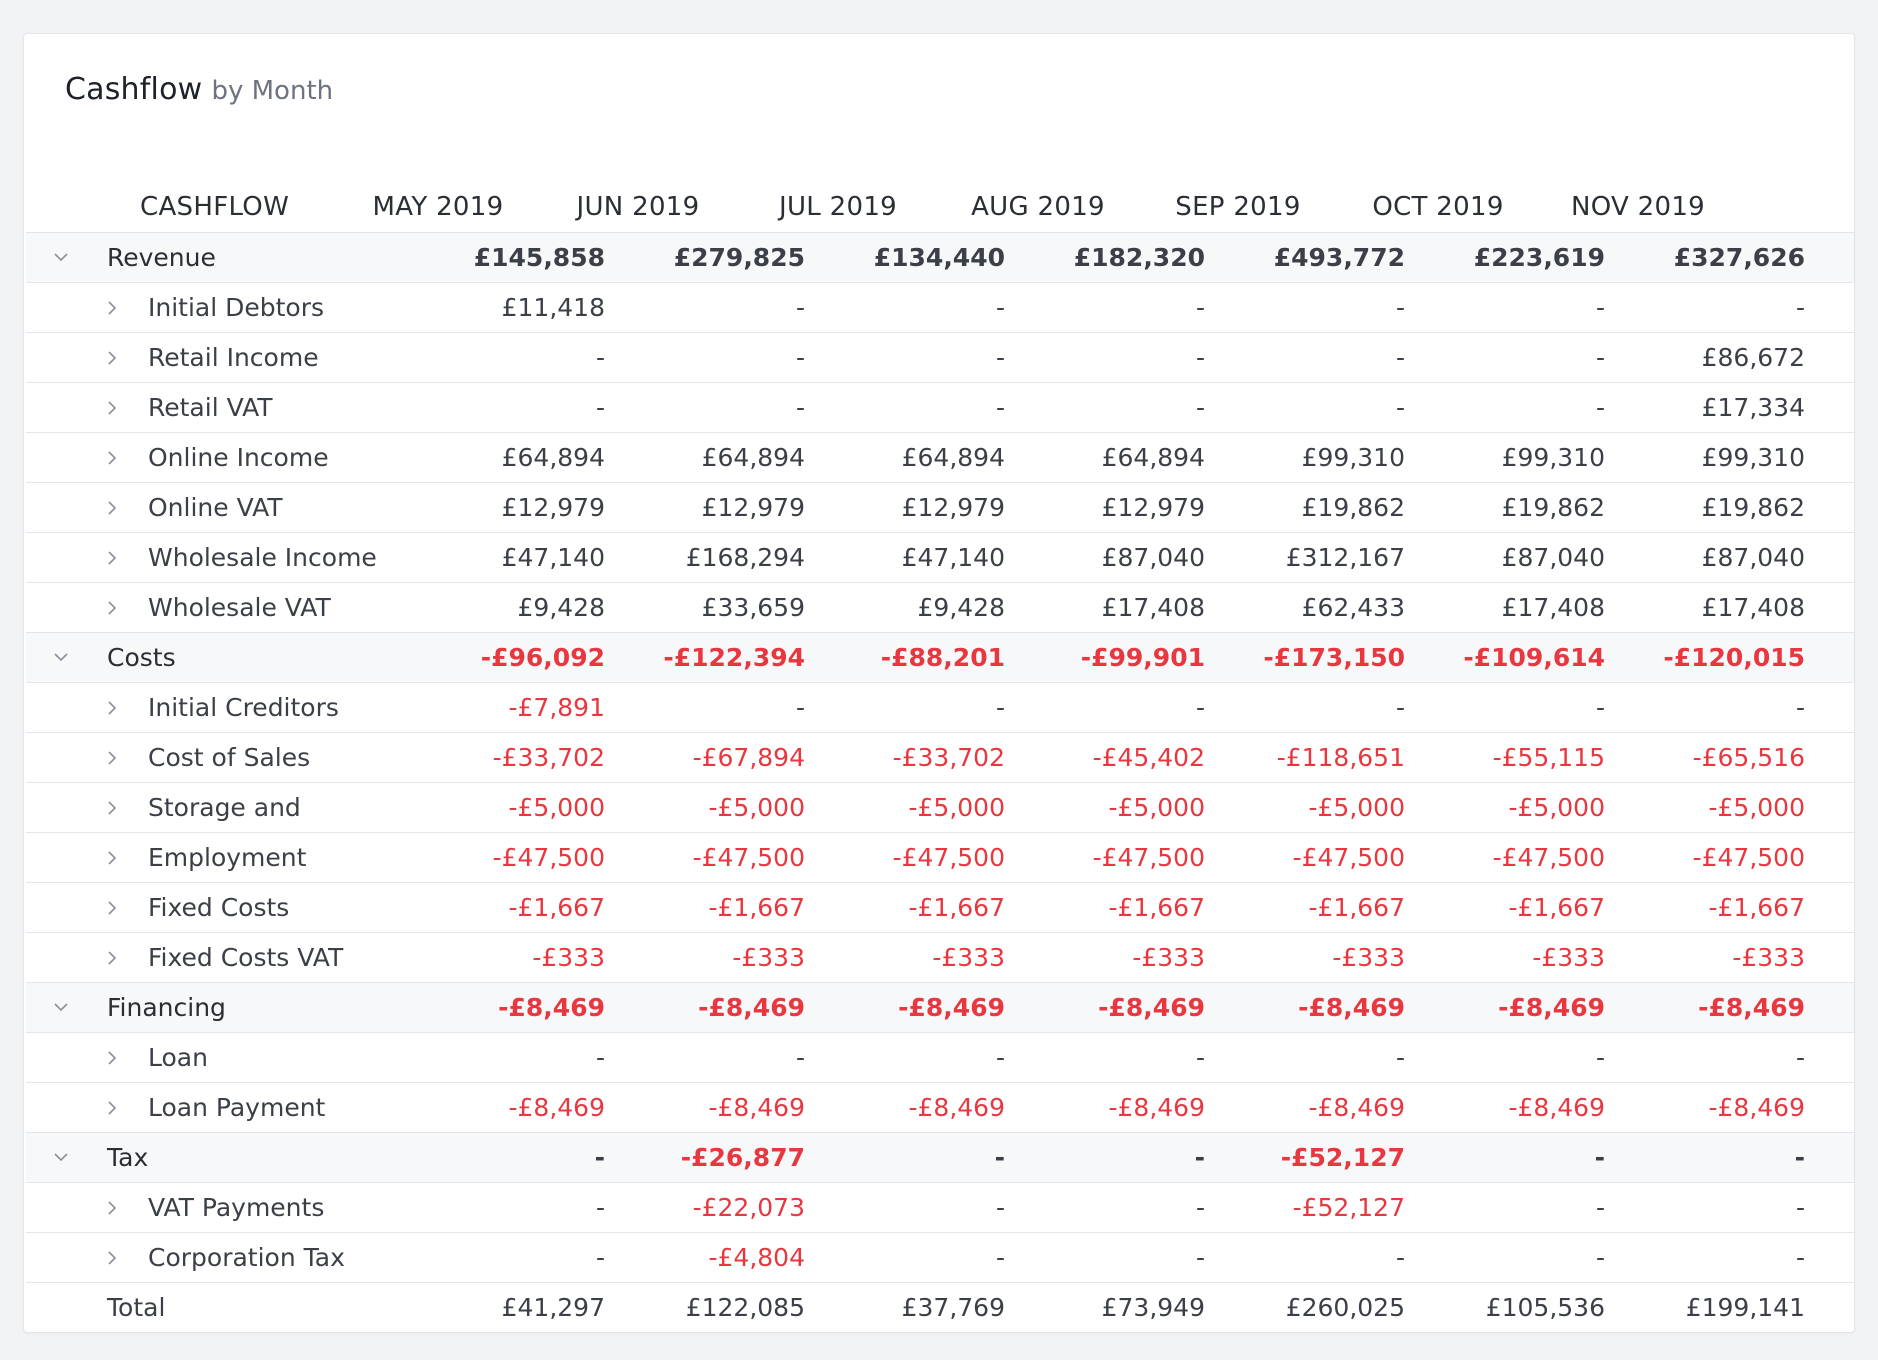 The height and width of the screenshot is (1360, 1878). What do you see at coordinates (1739, 257) in the screenshot?
I see `cell-value: £327,626` at bounding box center [1739, 257].